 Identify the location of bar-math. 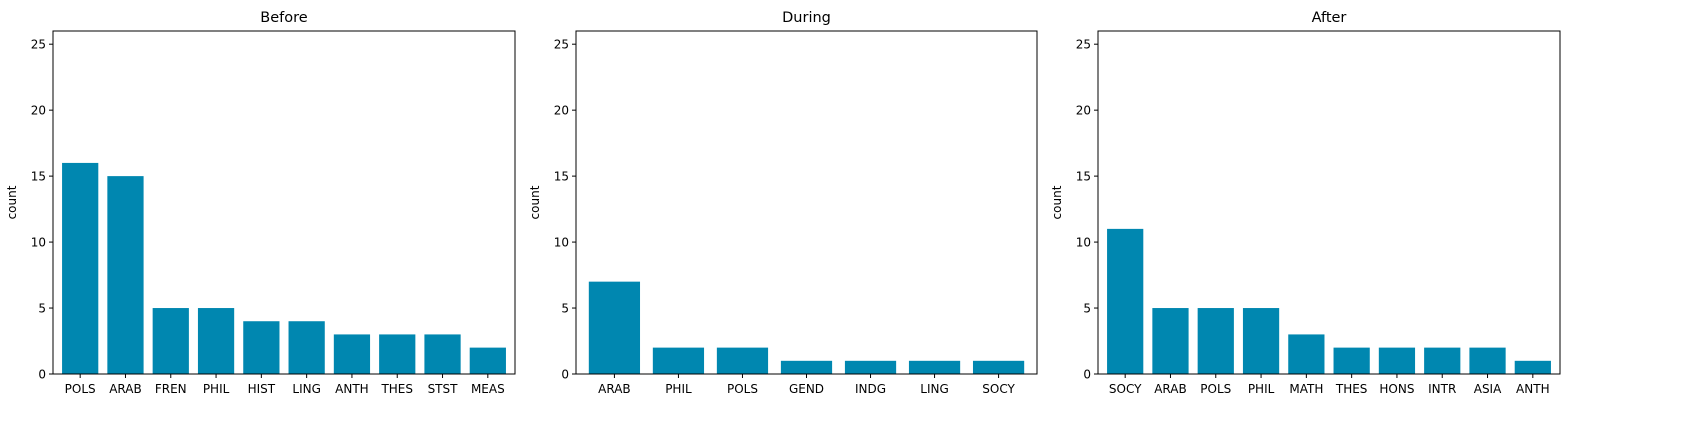
(1306, 354).